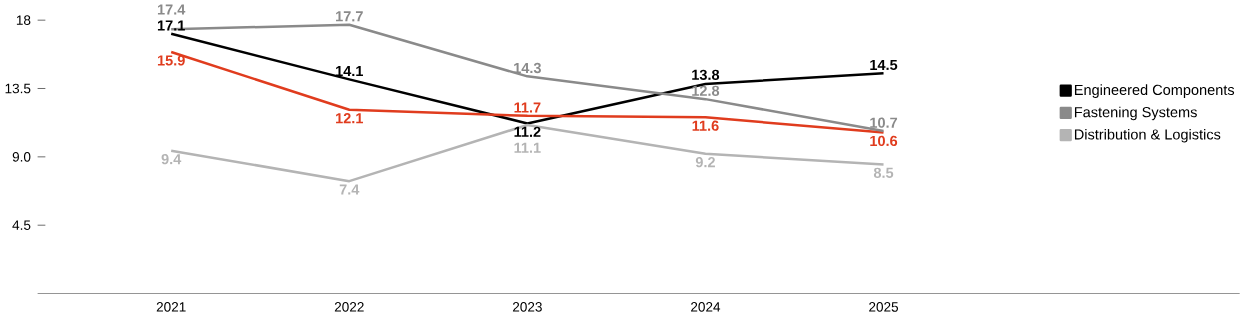  What do you see at coordinates (18, 88) in the screenshot?
I see `y-tick-label: 13.5` at bounding box center [18, 88].